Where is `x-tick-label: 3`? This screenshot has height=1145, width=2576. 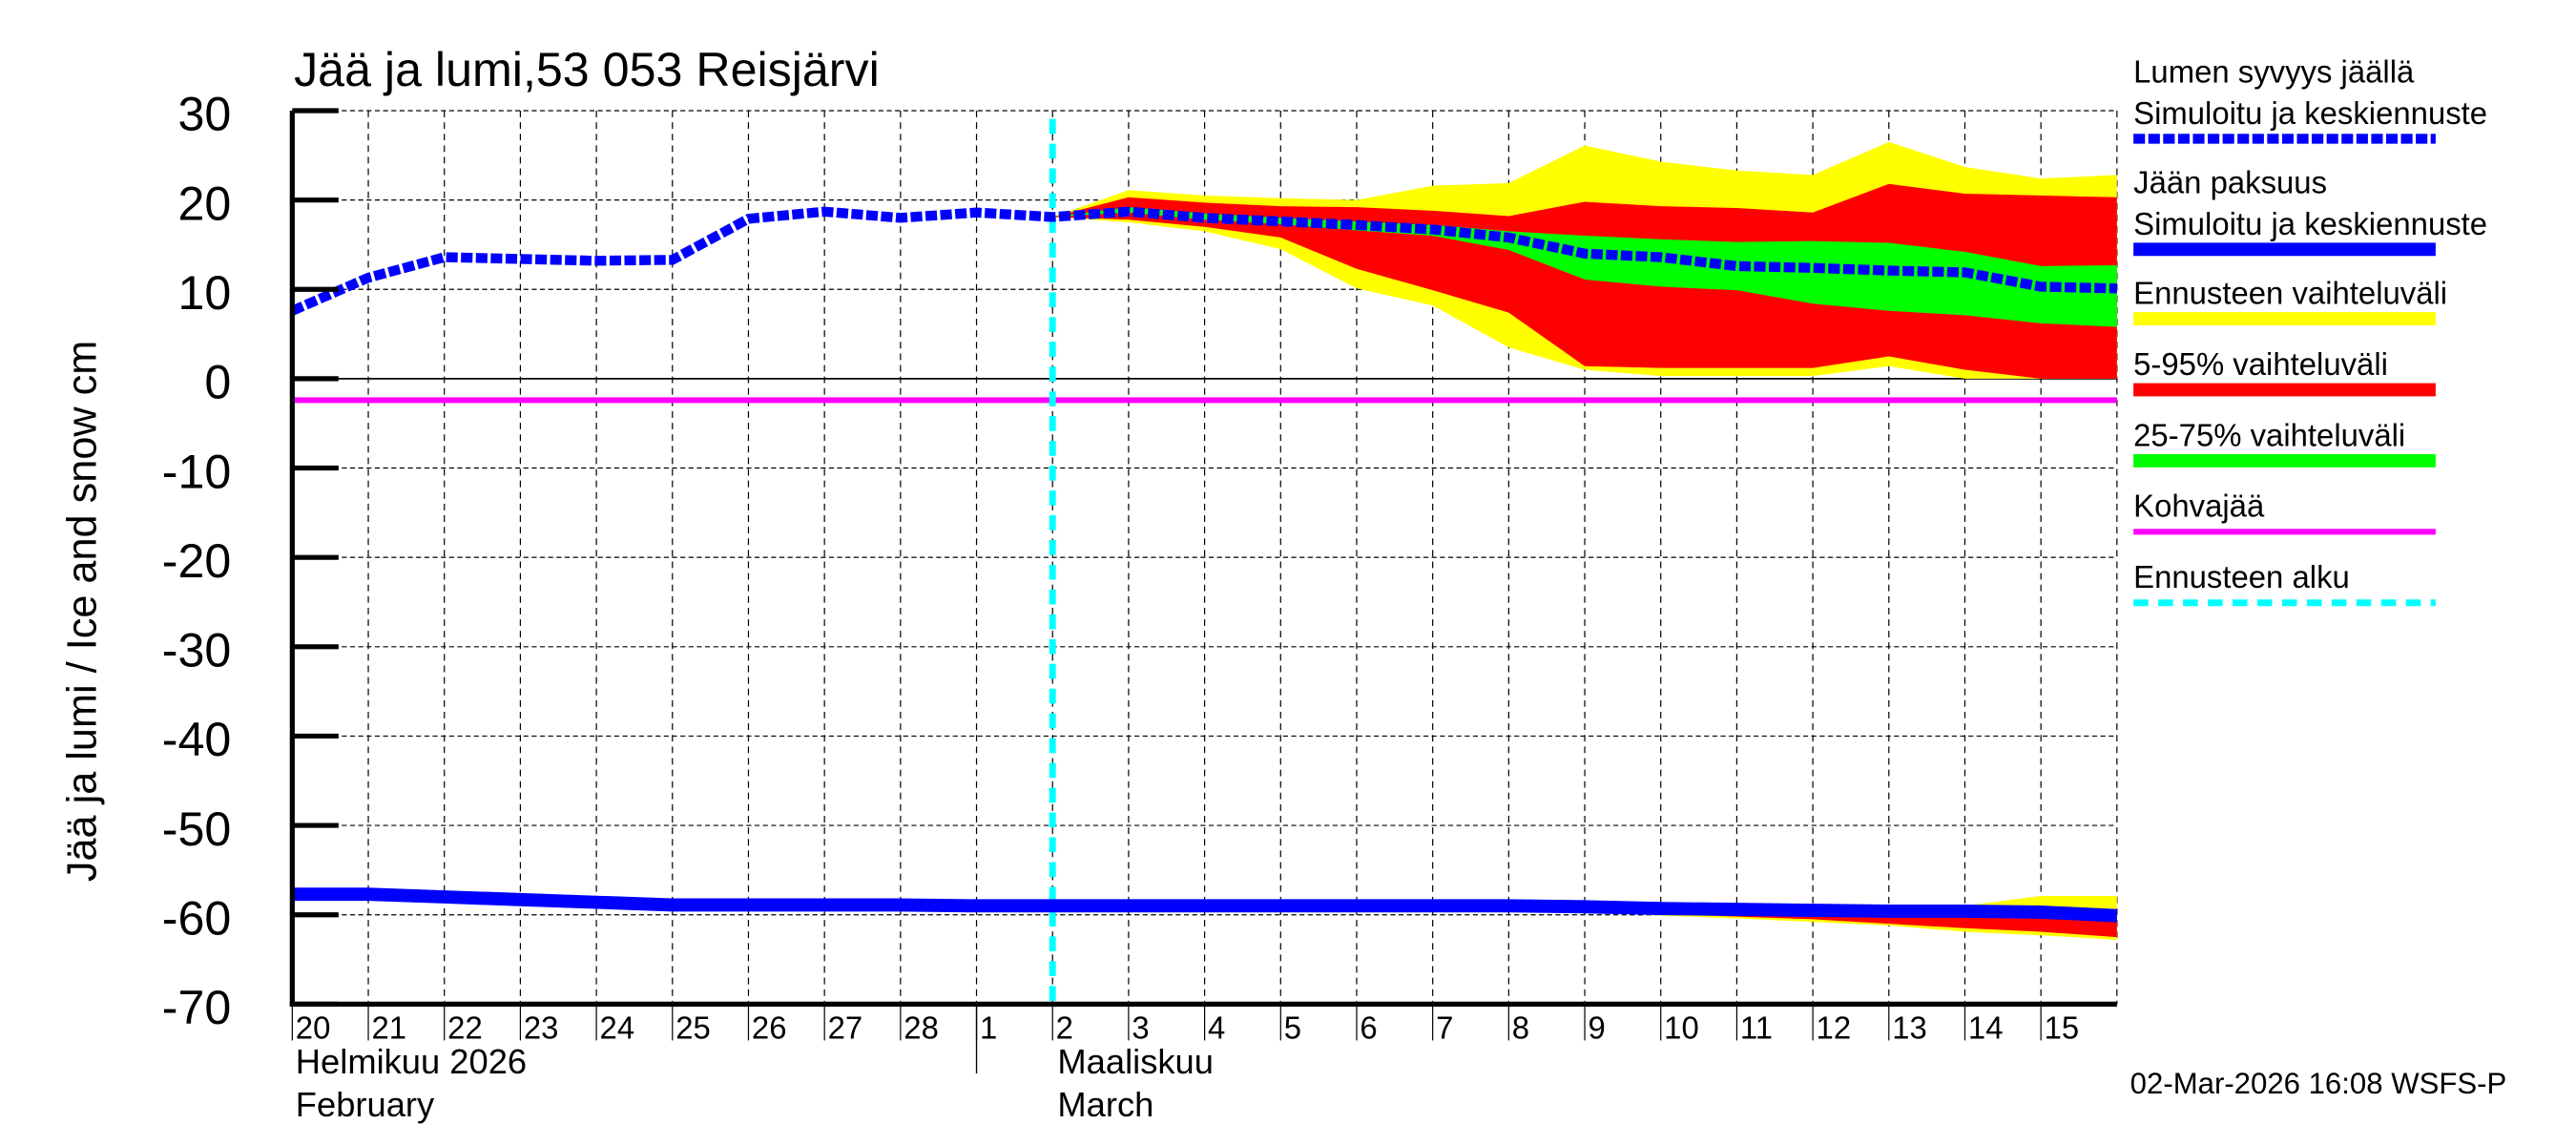
x-tick-label: 3 is located at coordinates (1140, 1028).